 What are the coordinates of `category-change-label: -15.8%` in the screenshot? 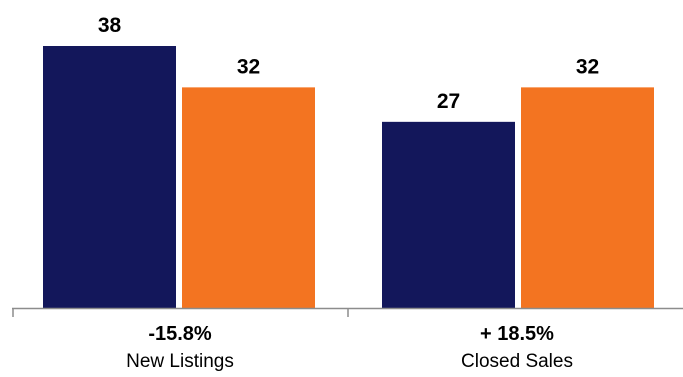 It's located at (180, 334).